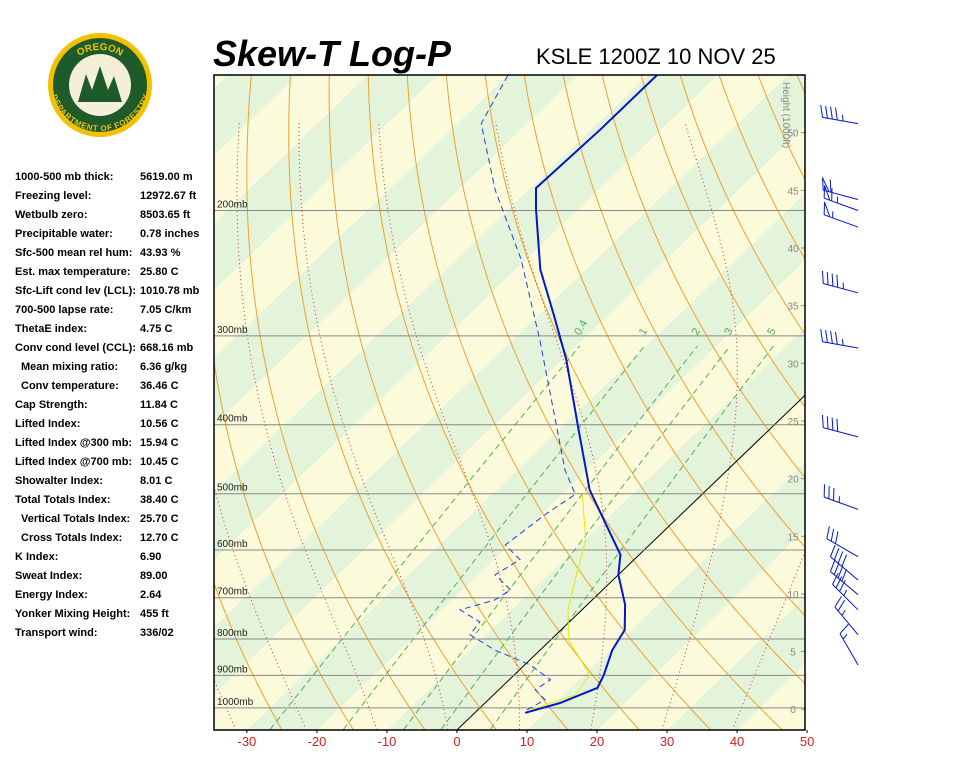  What do you see at coordinates (159, 272) in the screenshot?
I see `index-value: 25.80 C` at bounding box center [159, 272].